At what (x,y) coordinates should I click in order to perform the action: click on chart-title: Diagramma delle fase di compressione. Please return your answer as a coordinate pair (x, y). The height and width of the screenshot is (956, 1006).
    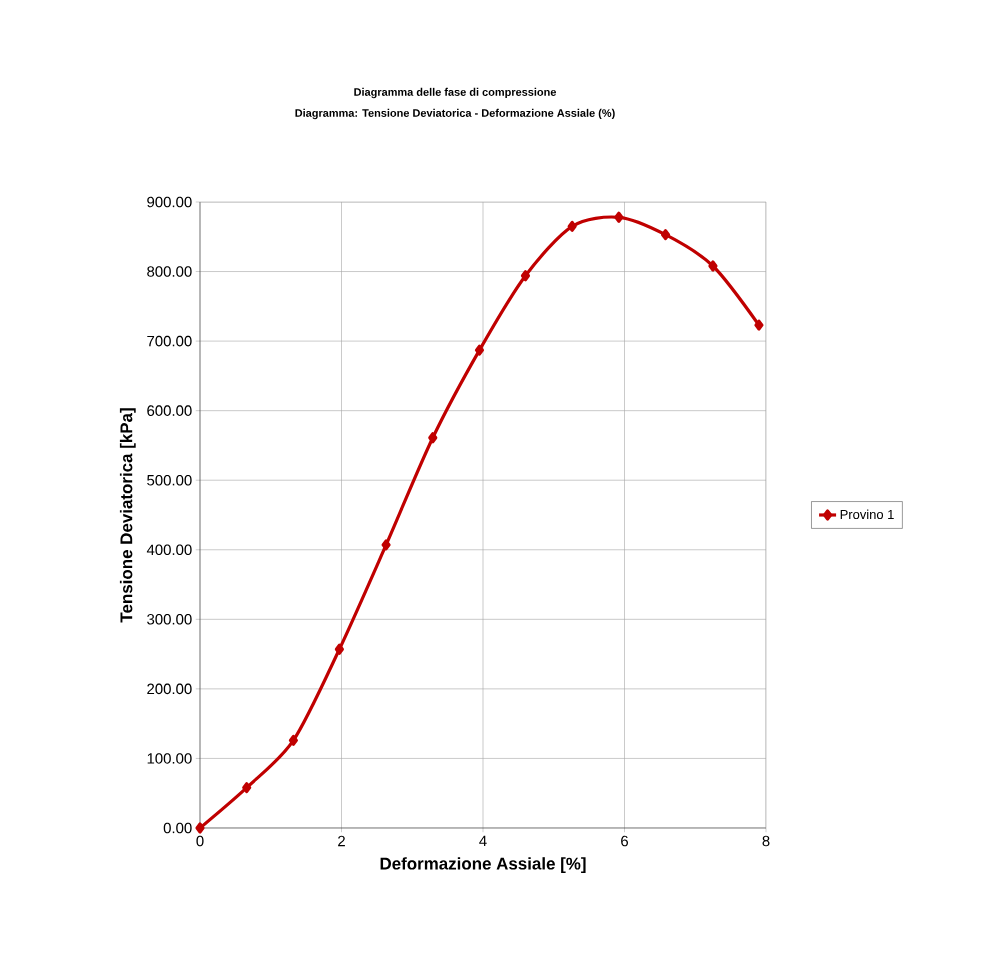
    Looking at the image, I should click on (455, 93).